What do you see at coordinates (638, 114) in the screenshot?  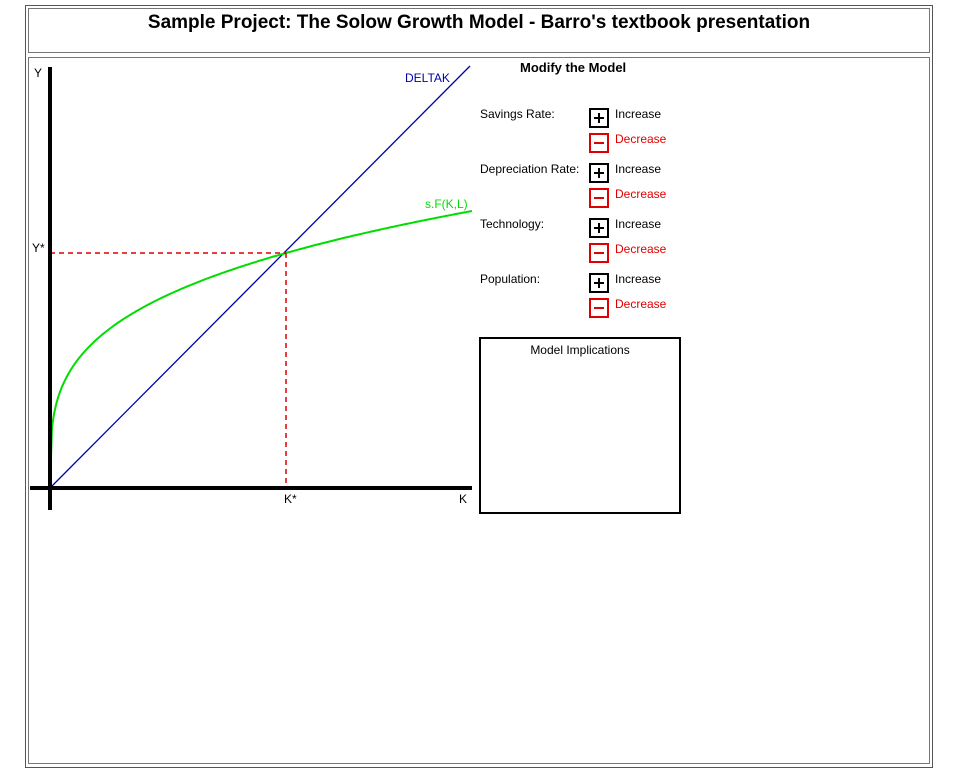 I see `savings-increase-label: Increase` at bounding box center [638, 114].